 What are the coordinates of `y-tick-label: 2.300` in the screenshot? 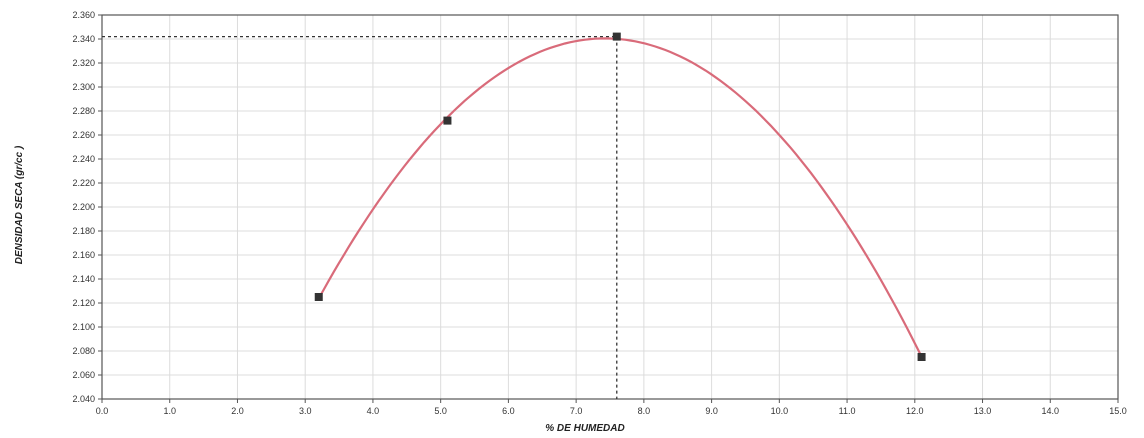 It's located at (83, 87).